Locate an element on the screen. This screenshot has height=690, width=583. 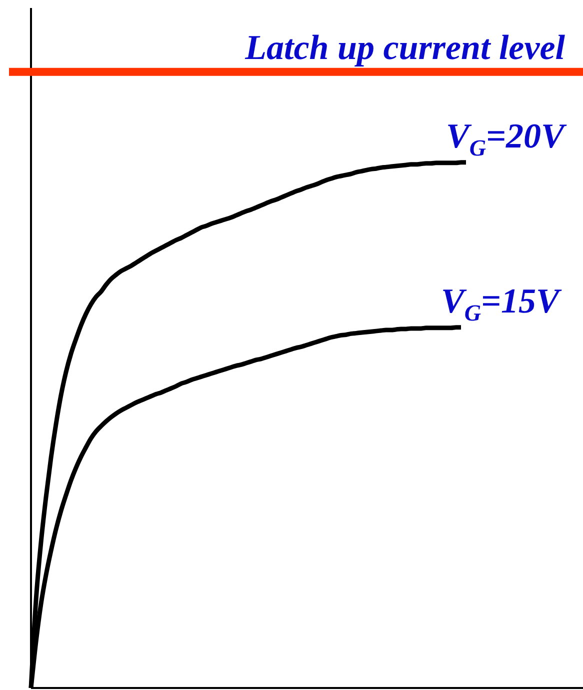
series-label: V$_{G}$=20V is located at coordinates (506, 138).